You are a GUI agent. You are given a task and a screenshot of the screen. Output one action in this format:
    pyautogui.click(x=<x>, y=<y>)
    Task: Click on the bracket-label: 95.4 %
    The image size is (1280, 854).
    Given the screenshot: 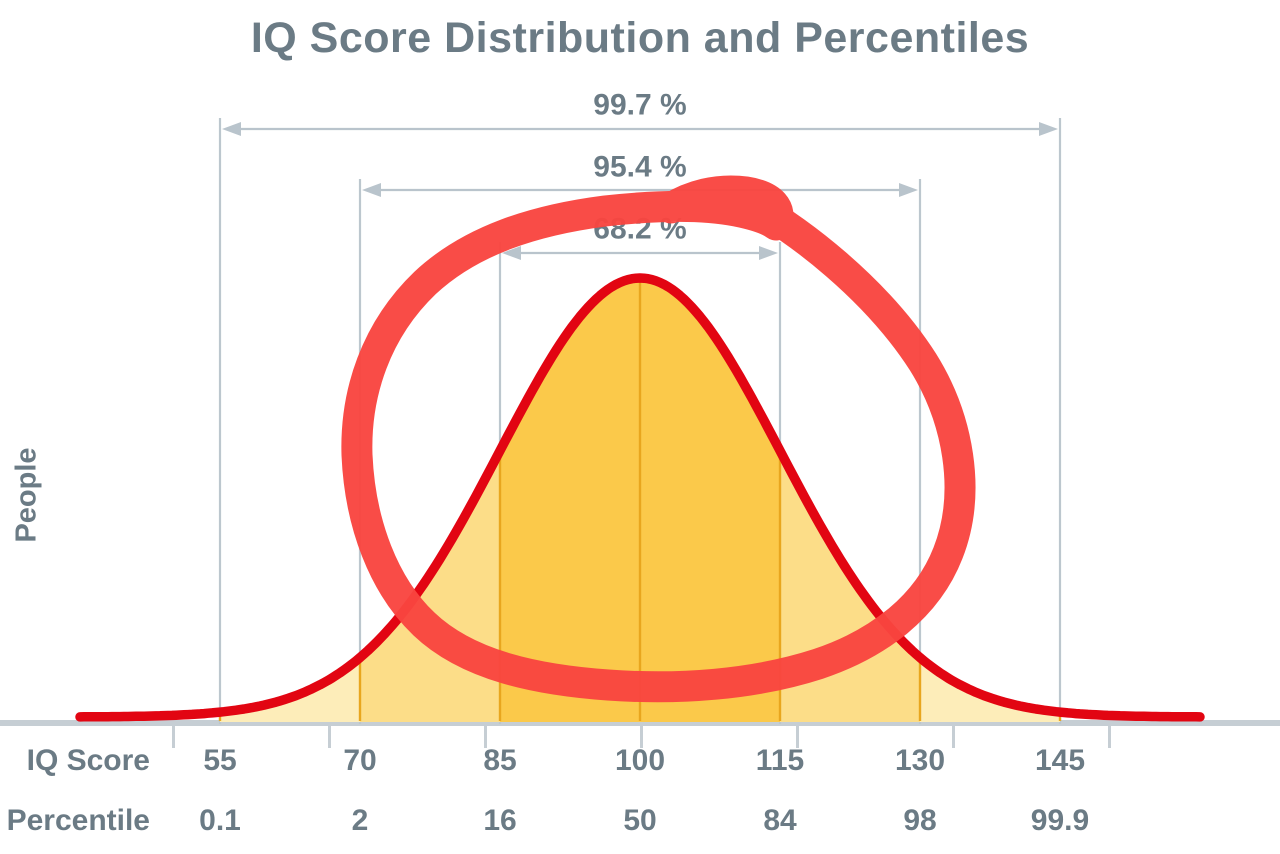 What is the action you would take?
    pyautogui.click(x=639, y=167)
    